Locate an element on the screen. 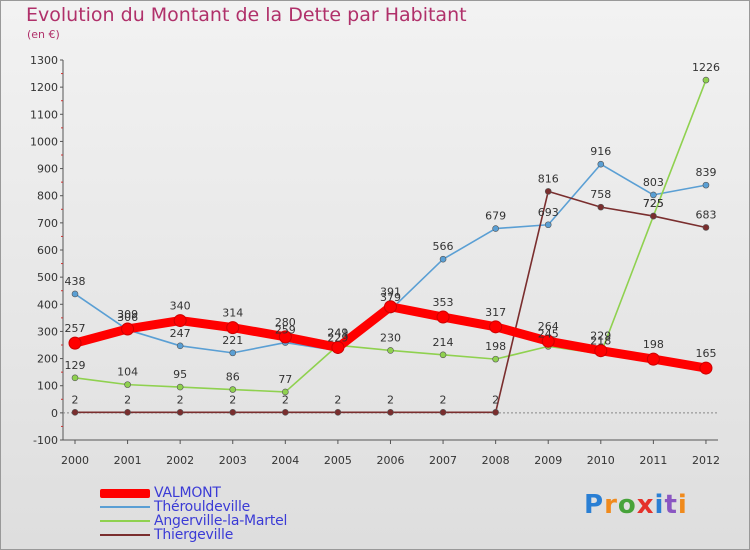 This screenshot has height=550, width=750. y-tick-label: 1200 is located at coordinates (44, 87).